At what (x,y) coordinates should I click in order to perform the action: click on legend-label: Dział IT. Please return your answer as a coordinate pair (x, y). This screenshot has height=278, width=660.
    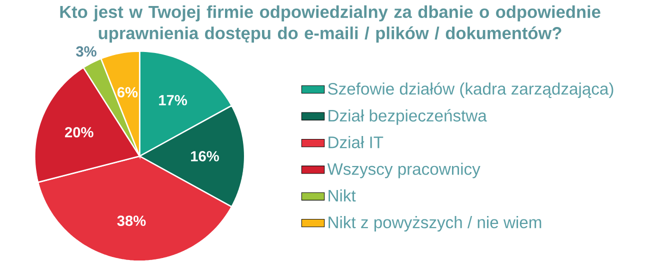
    Looking at the image, I should click on (356, 142).